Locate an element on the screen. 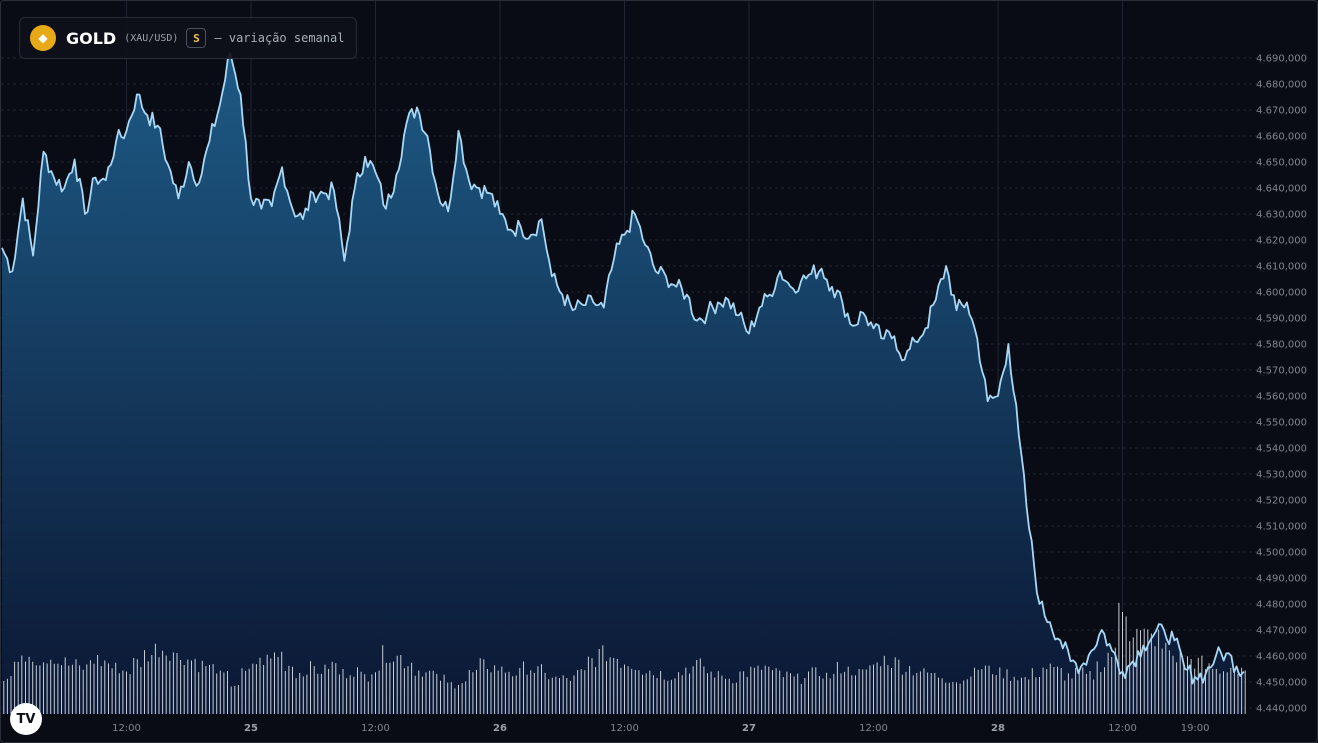 Image resolution: width=1318 pixels, height=743 pixels. diamond-icon: ◆ is located at coordinates (43, 38).